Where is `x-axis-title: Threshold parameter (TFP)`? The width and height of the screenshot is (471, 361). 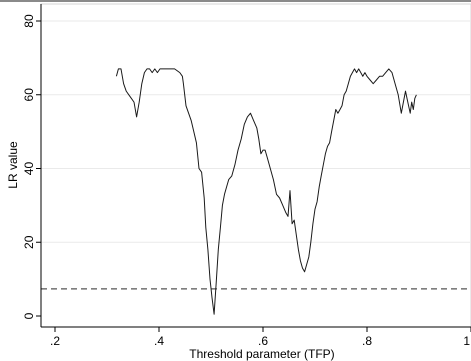
x-axis-title: Threshold parameter (TFP) is located at coordinates (261, 354).